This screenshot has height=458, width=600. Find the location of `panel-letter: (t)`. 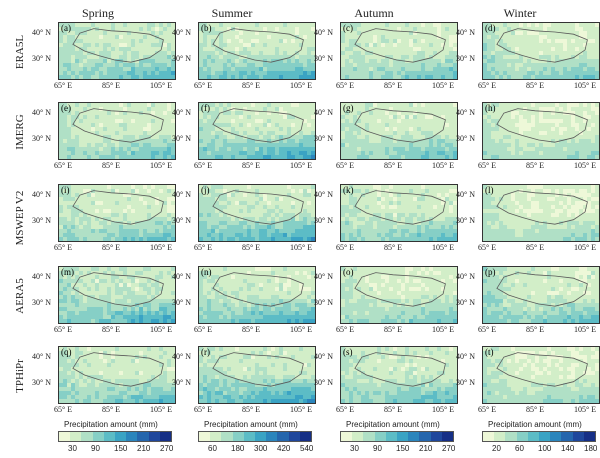

panel-letter: (t) is located at coordinates (489, 352).